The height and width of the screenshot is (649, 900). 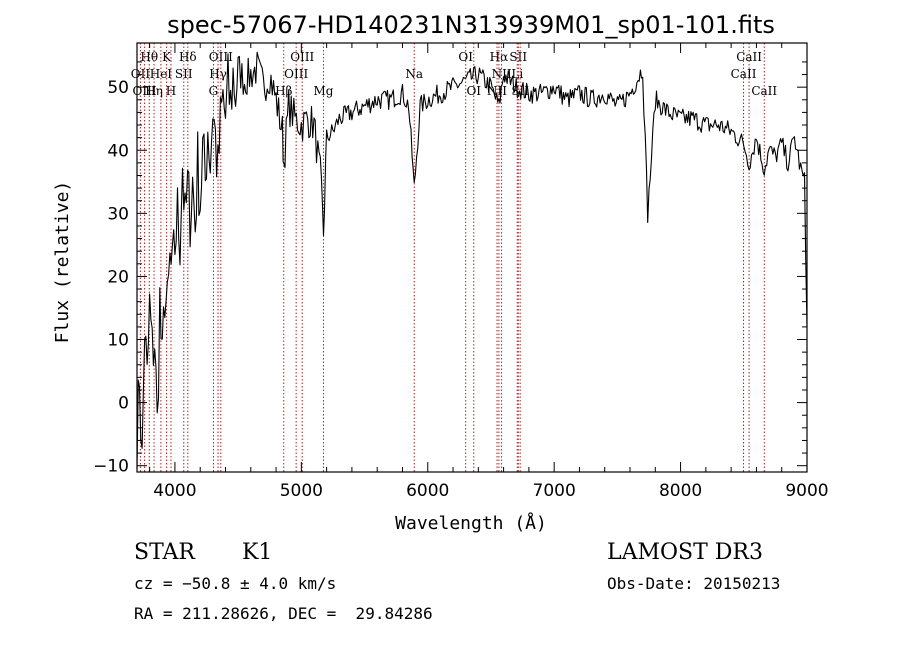 What do you see at coordinates (171, 91) in the screenshot?
I see `spectral-line-label: H` at bounding box center [171, 91].